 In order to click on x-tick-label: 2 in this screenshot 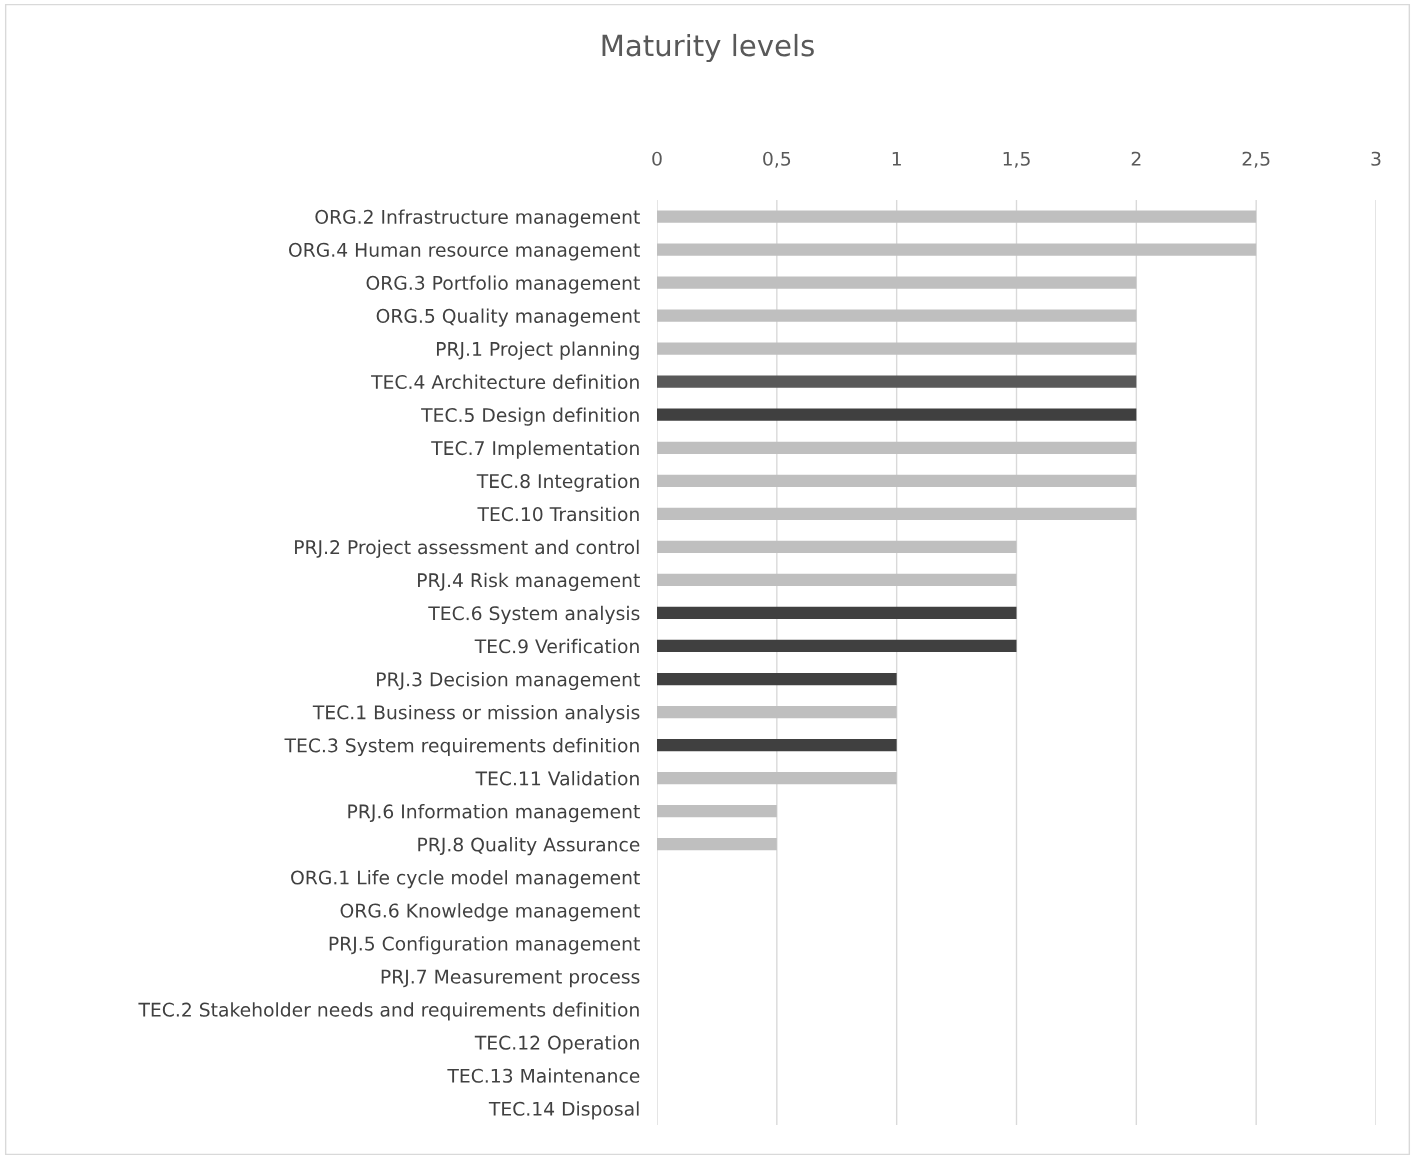, I will do `click(1136, 158)`.